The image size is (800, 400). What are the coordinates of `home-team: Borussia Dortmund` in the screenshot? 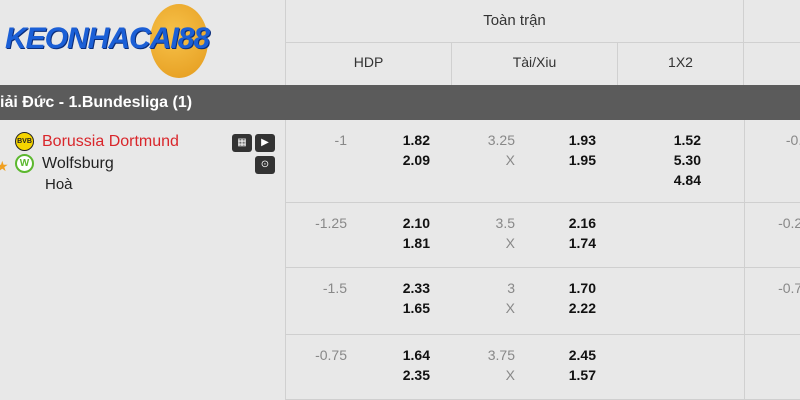 It's located at (110, 141).